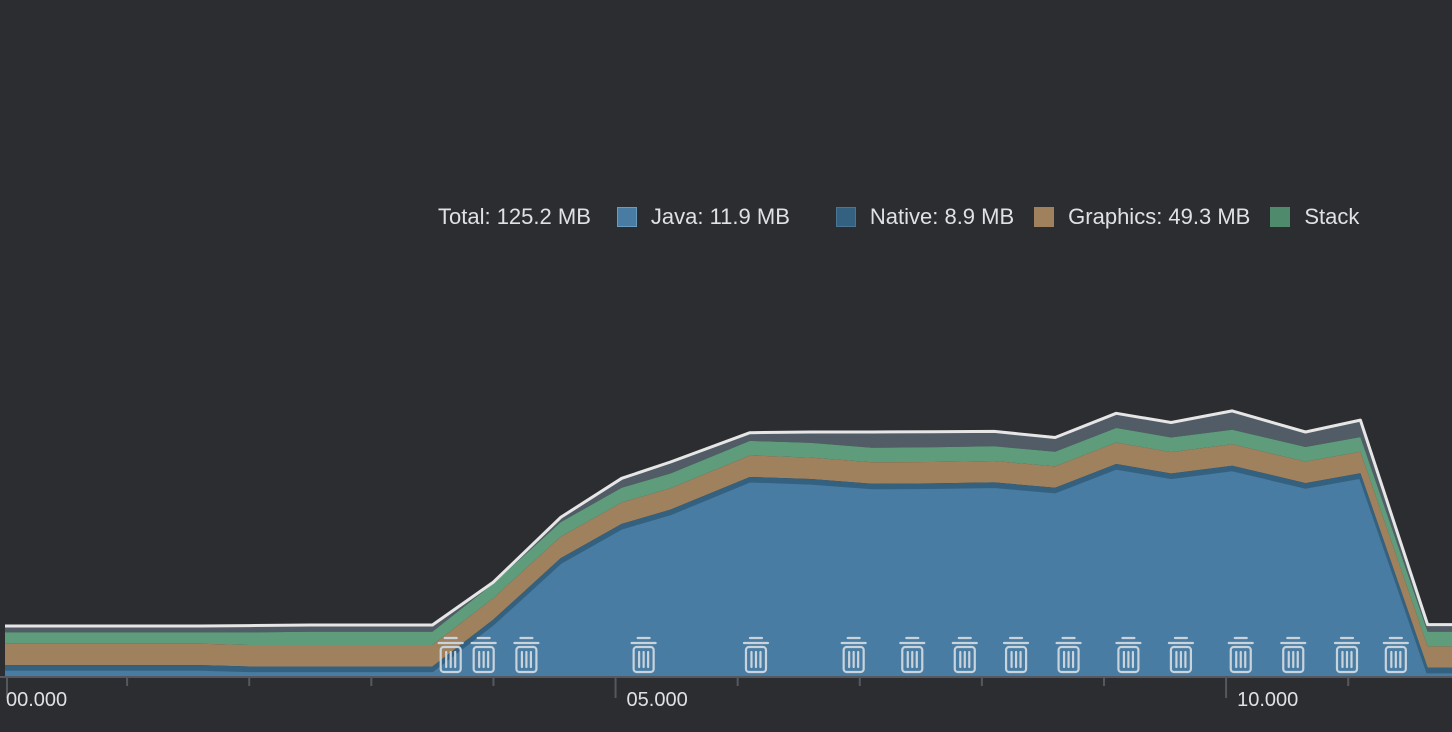  Describe the element at coordinates (942, 216) in the screenshot. I see `legend-native-label: Native: 8.9 MB` at that location.